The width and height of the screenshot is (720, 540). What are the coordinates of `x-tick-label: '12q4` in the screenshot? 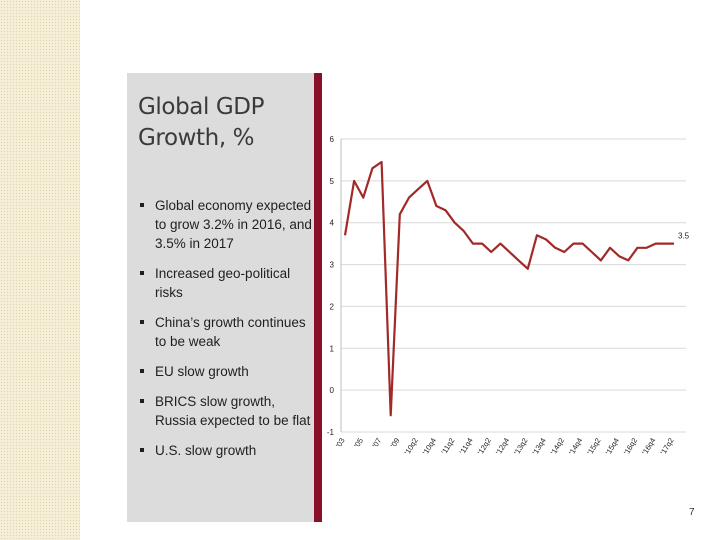 It's located at (502, 446).